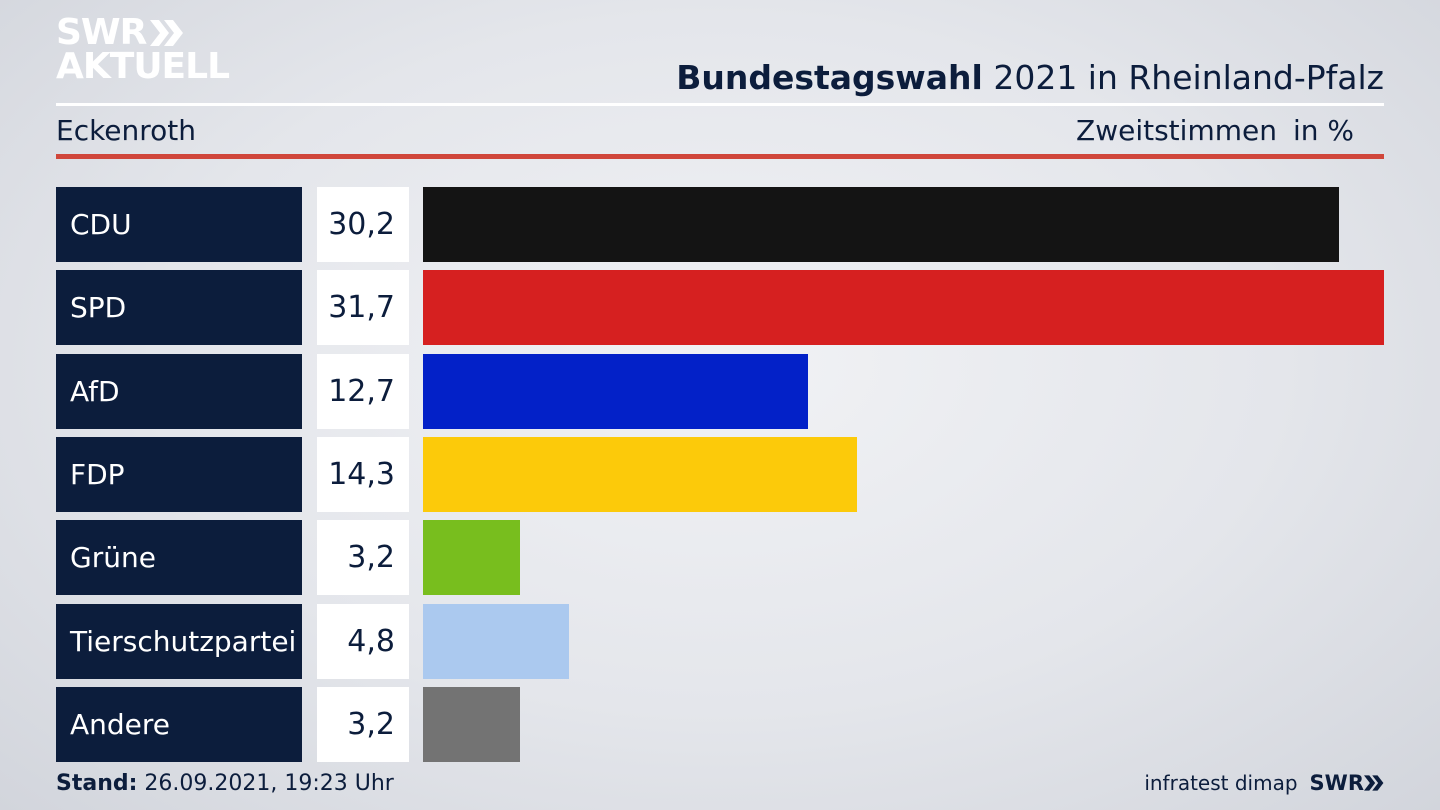  Describe the element at coordinates (179, 307) in the screenshot. I see `party-label: SPD` at that location.